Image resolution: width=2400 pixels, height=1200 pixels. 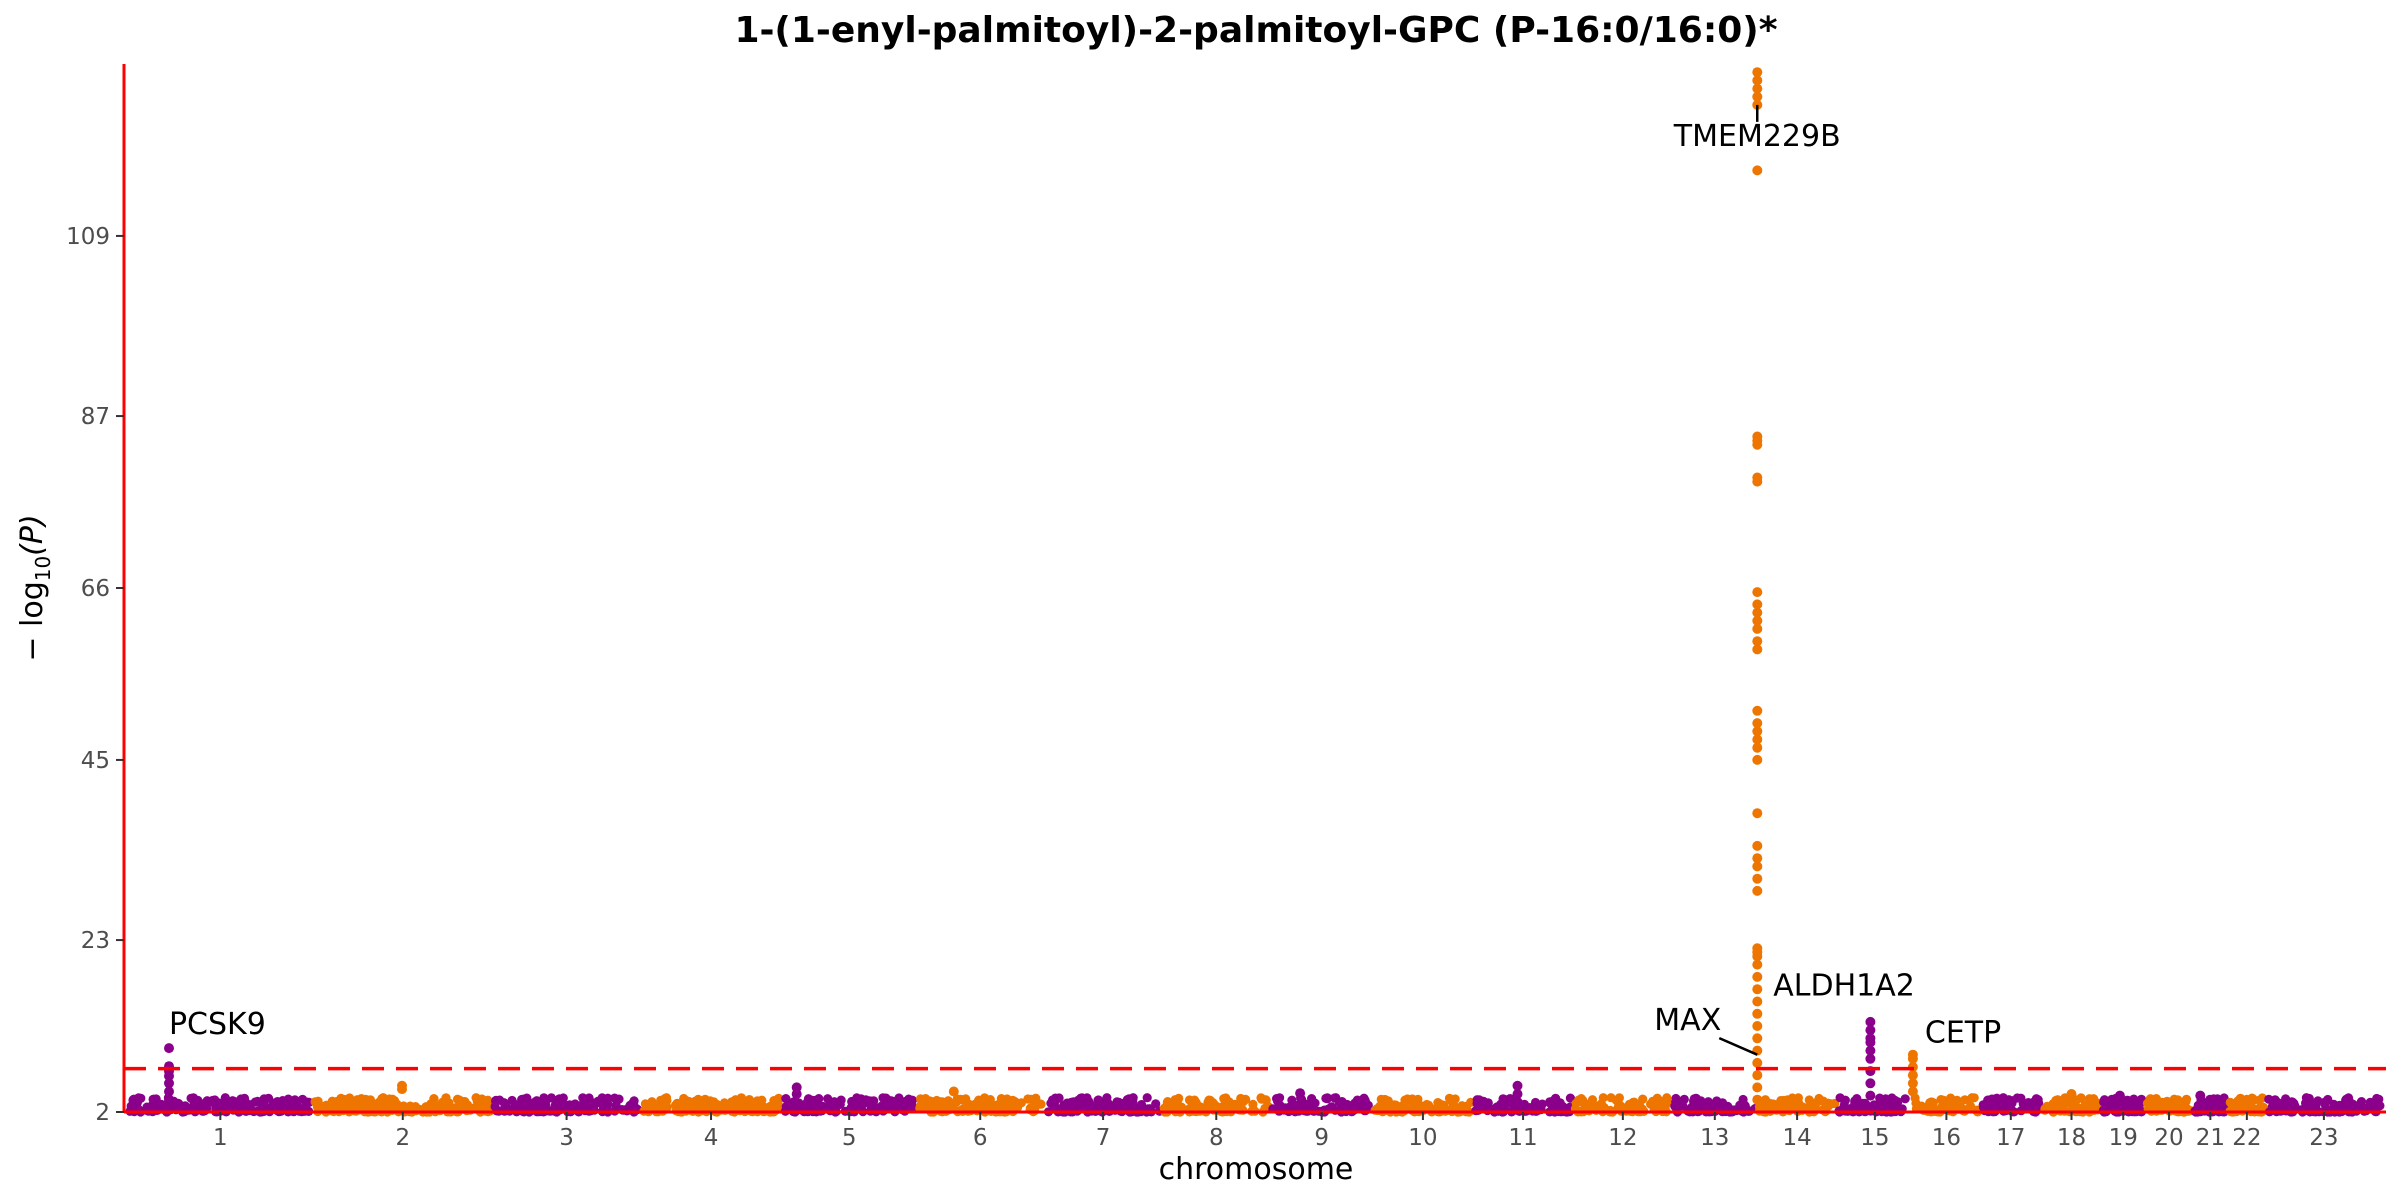 I want to click on y-tick-label: 87, so click(x=95, y=417).